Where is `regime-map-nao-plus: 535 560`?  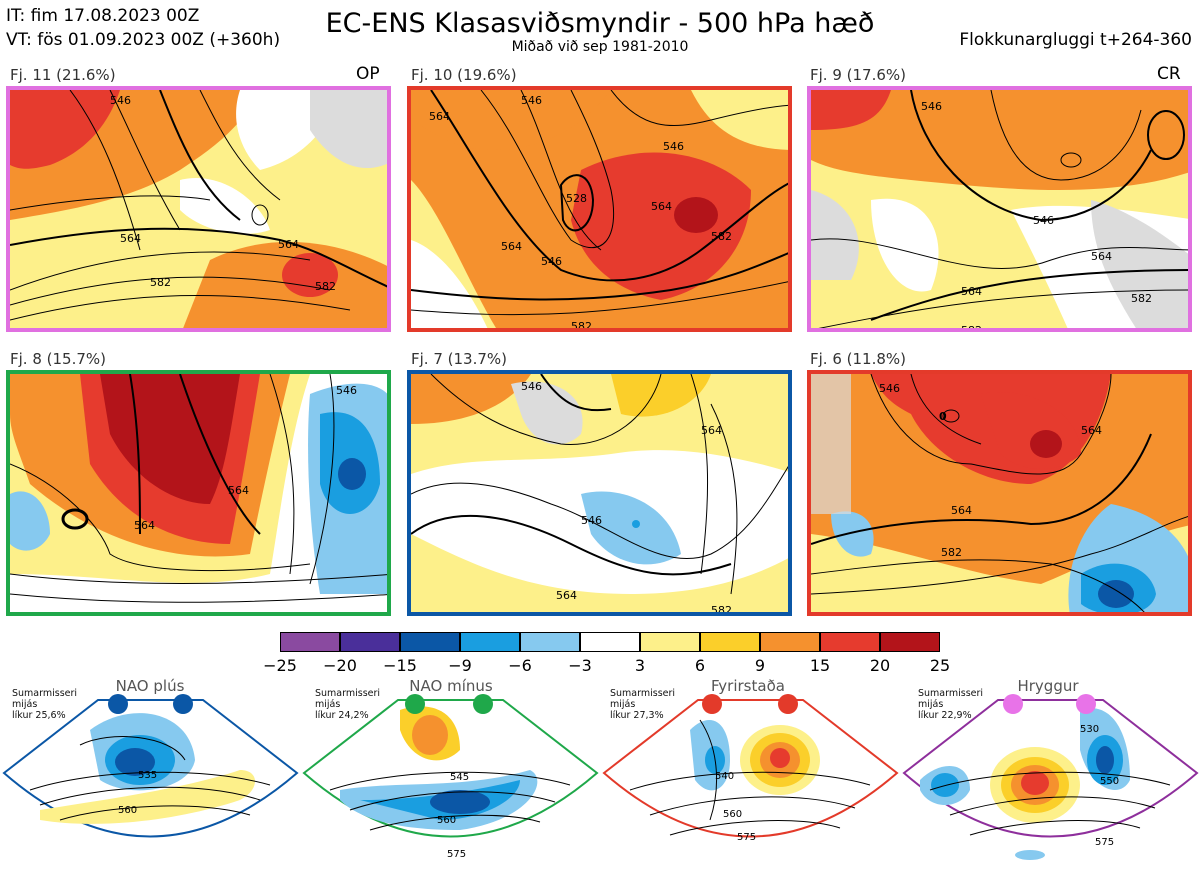 regime-map-nao-plus: 535 560 is located at coordinates (150, 766).